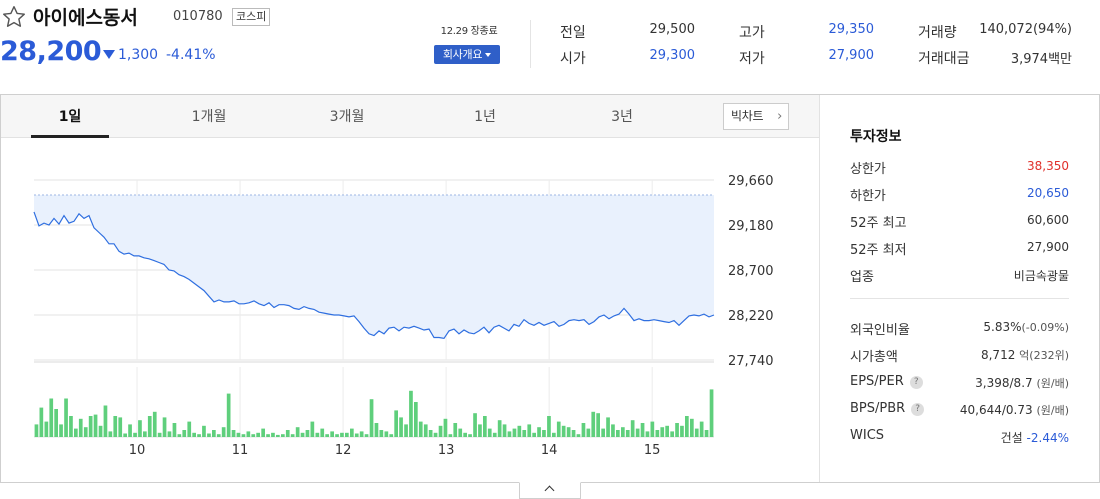 Image resolution: width=1100 pixels, height=499 pixels. I want to click on tab-1month: 1개월, so click(209, 117).